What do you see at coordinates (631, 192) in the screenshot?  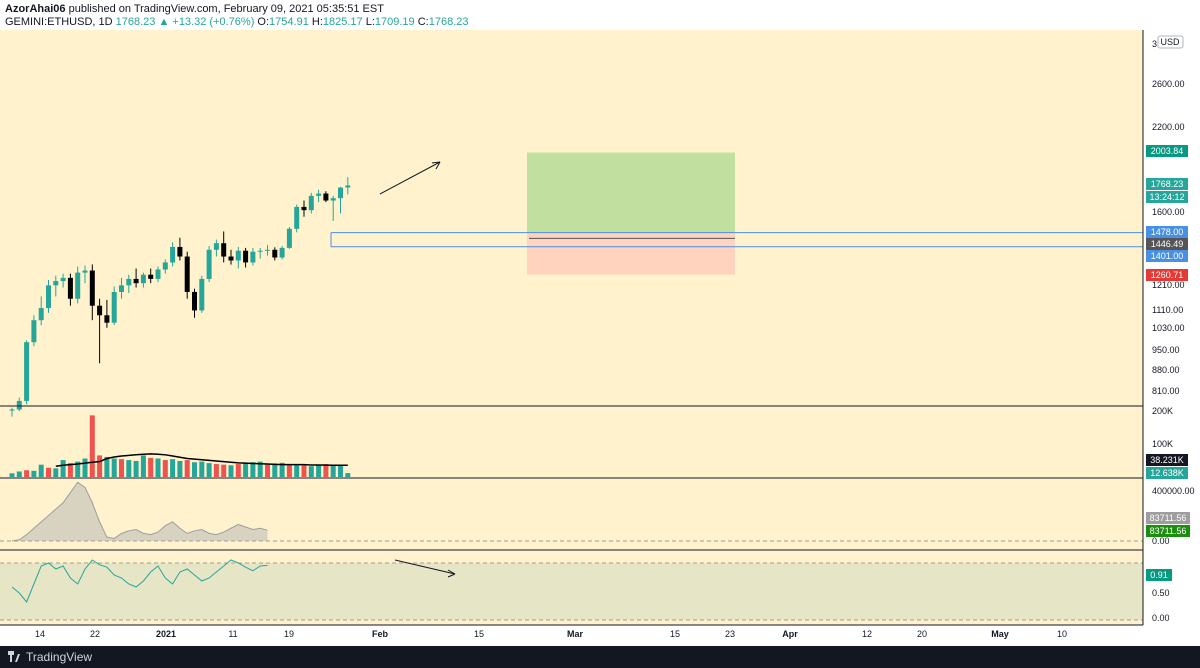 I see `target-zone` at bounding box center [631, 192].